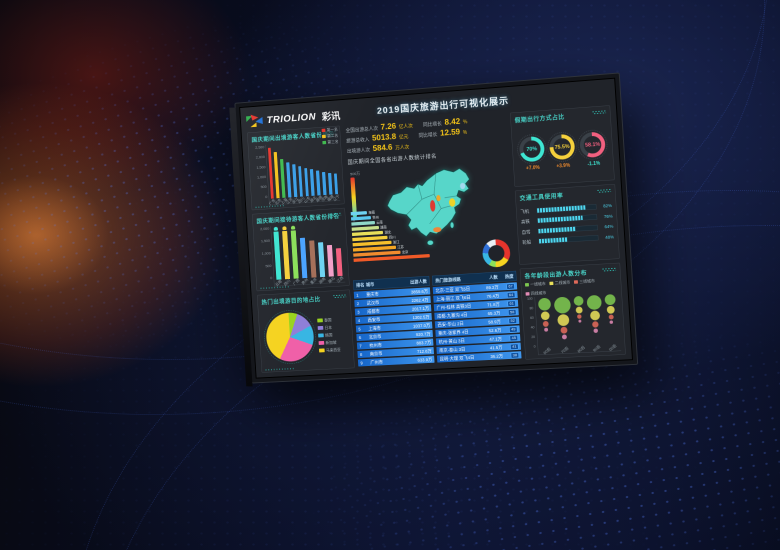 The width and height of the screenshot is (780, 550). Describe the element at coordinates (547, 351) in the screenshot. I see `x-tick-label: 60后` at that location.